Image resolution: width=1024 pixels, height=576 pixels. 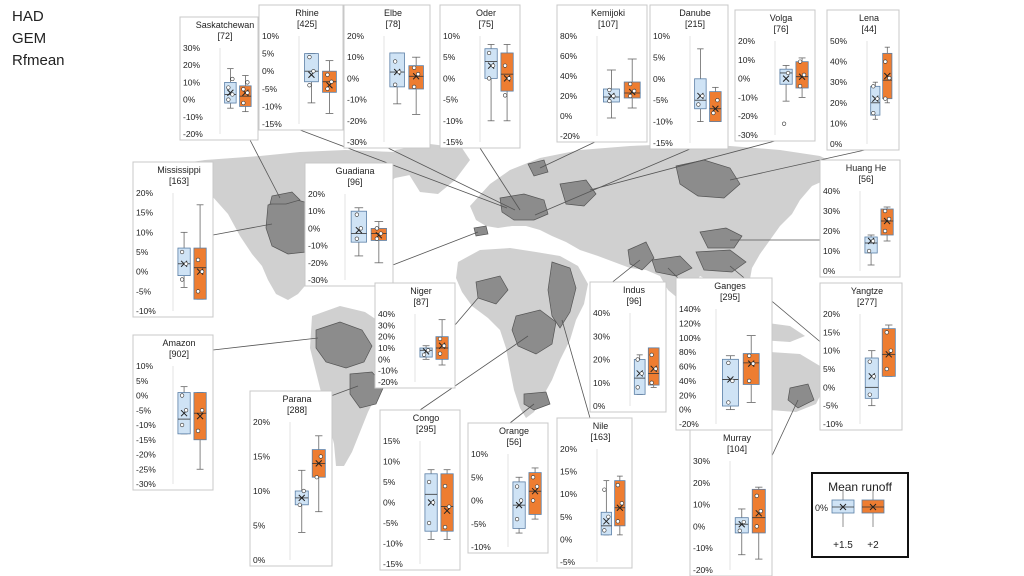 What do you see at coordinates (179, 181) in the screenshot?
I see `panel-count: [163]` at bounding box center [179, 181].